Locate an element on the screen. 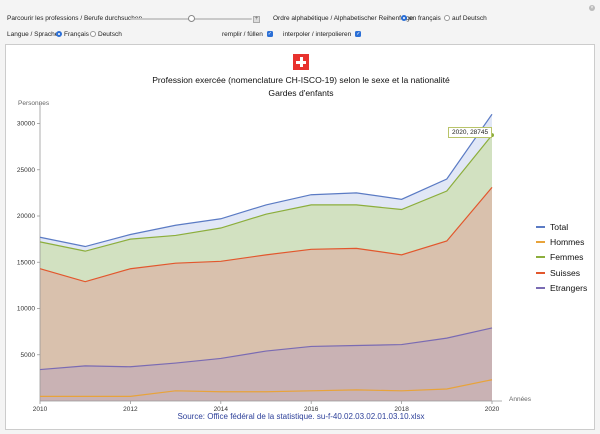 The height and width of the screenshot is (434, 600). legend-item-etrangers: Etrangers is located at coordinates (561, 287).